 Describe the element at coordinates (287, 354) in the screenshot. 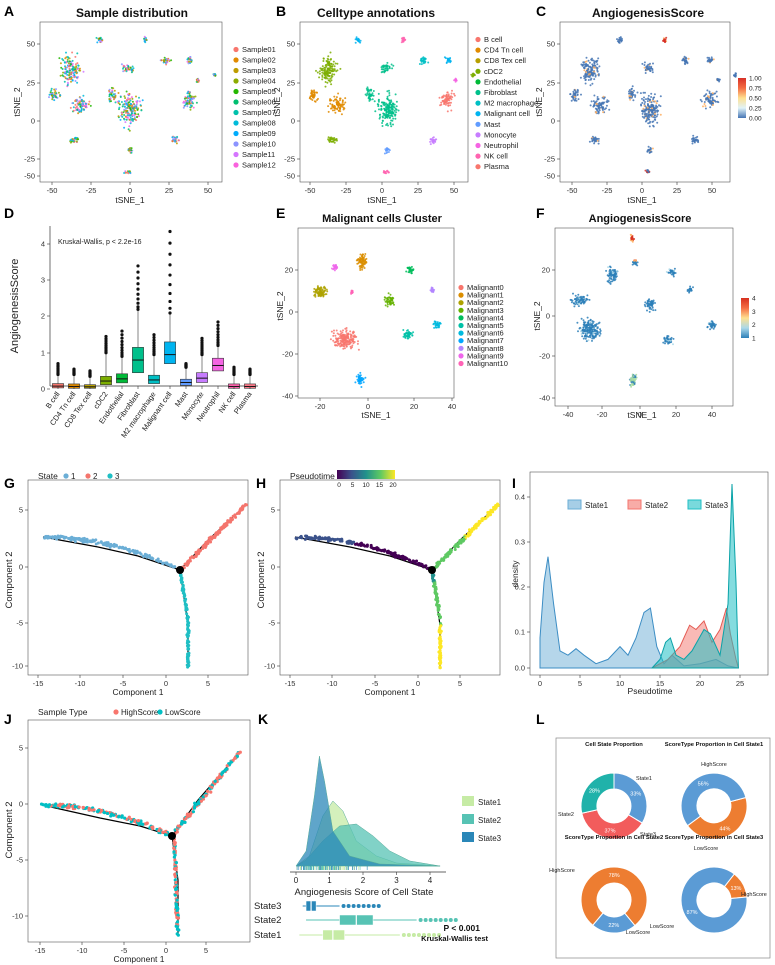

I see `y-tick-label: -20` at that location.